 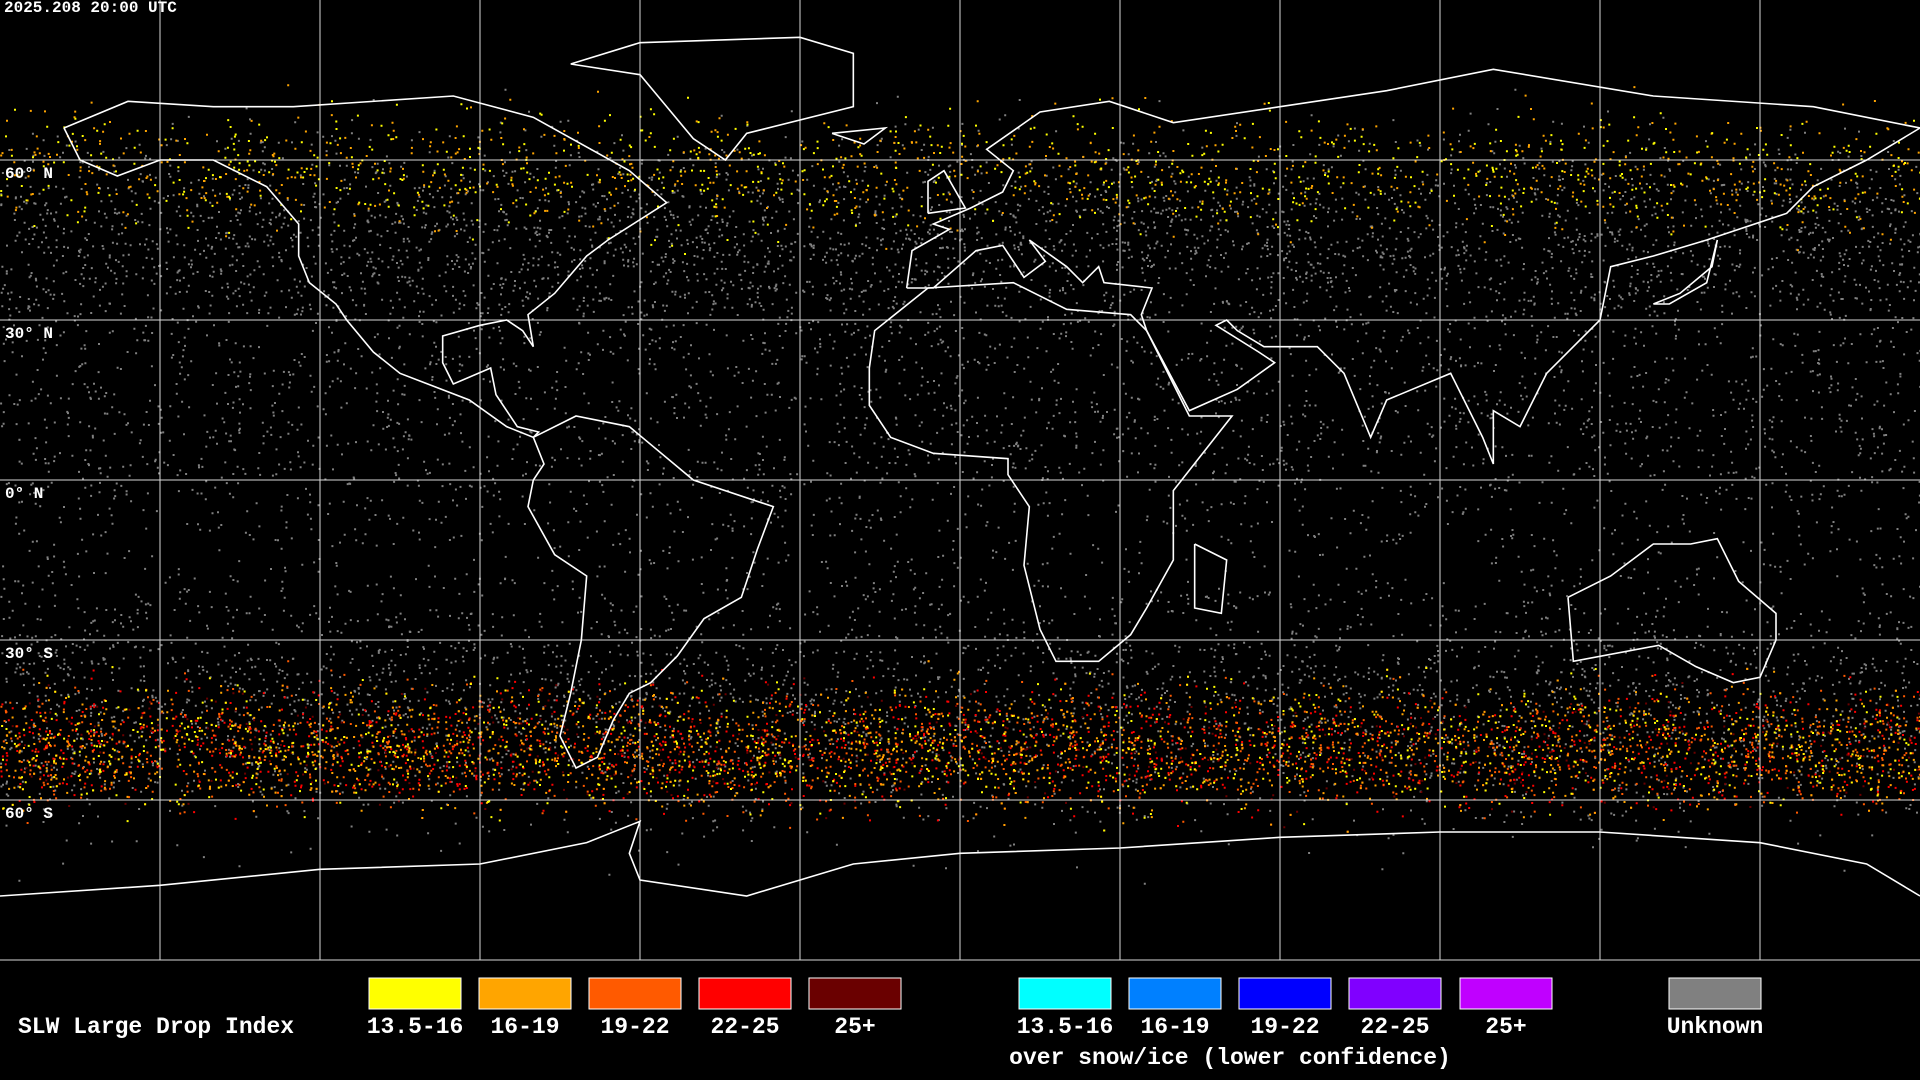 What do you see at coordinates (29, 174) in the screenshot?
I see `latitude-label: 60° N` at bounding box center [29, 174].